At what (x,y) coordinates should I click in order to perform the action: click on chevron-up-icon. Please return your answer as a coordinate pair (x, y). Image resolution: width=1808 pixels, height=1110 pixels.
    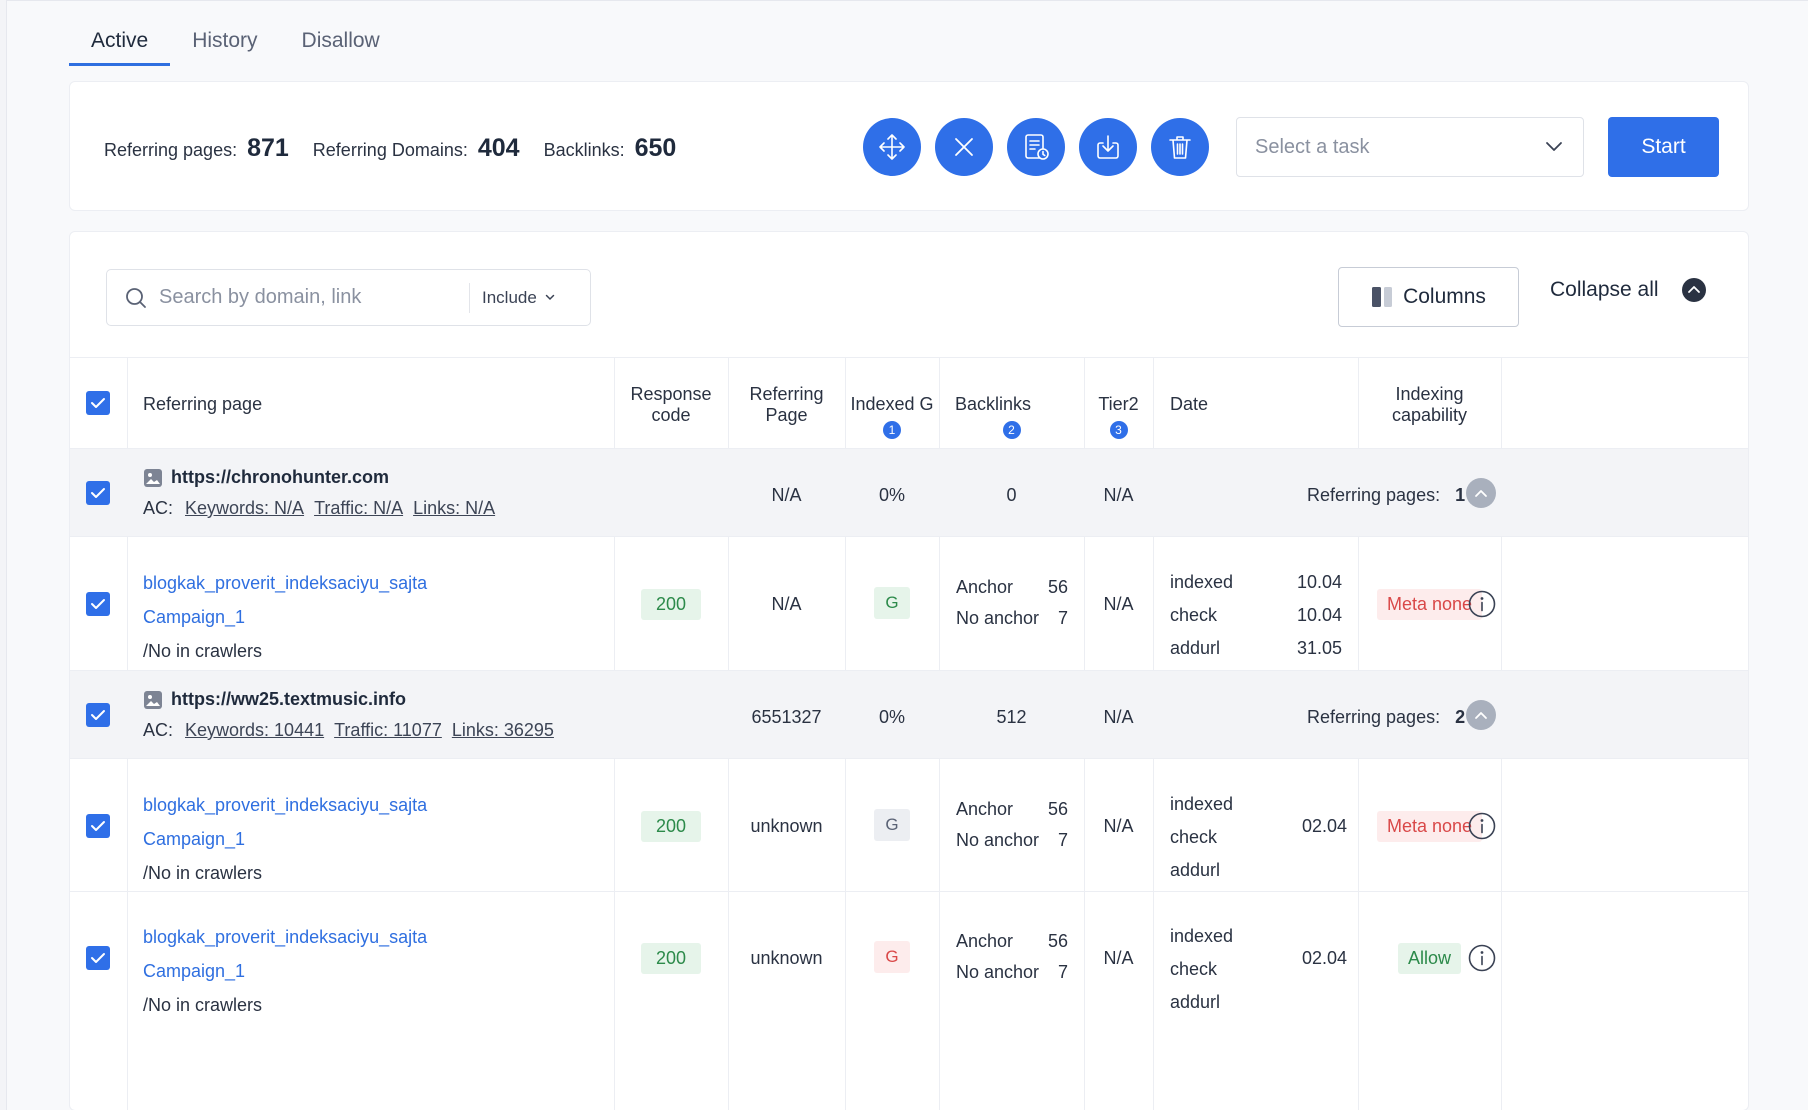
    Looking at the image, I should click on (1481, 493).